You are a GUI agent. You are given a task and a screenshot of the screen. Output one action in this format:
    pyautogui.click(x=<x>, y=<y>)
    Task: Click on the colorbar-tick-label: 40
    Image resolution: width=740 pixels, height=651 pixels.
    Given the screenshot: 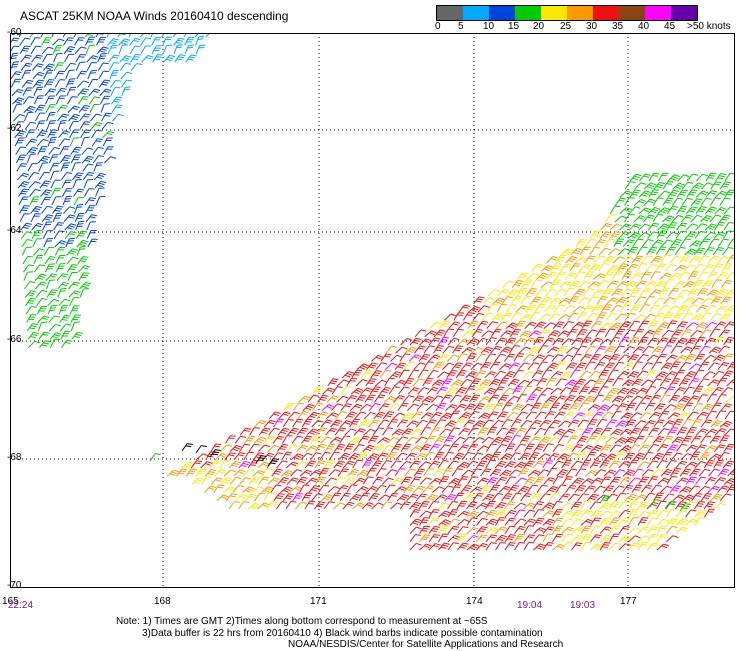 What is the action you would take?
    pyautogui.click(x=643, y=26)
    